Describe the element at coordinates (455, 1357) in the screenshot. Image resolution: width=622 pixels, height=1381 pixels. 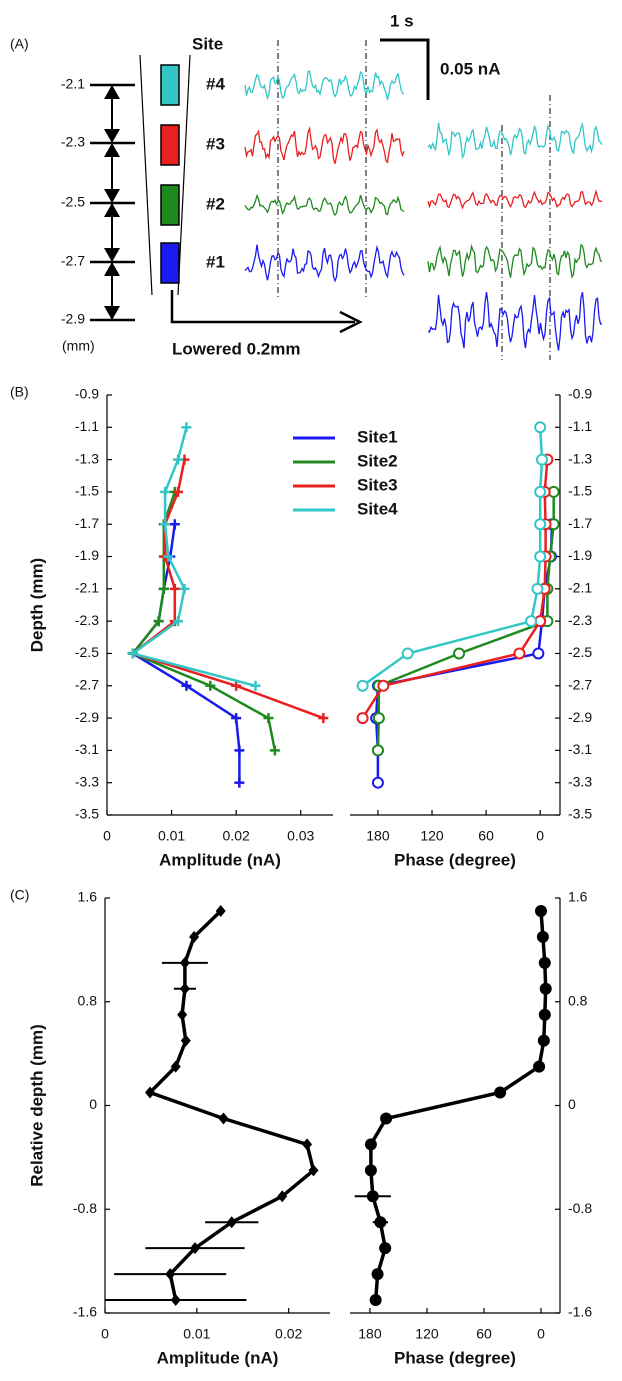
I see `x-axis-label: Phase (degree)` at that location.